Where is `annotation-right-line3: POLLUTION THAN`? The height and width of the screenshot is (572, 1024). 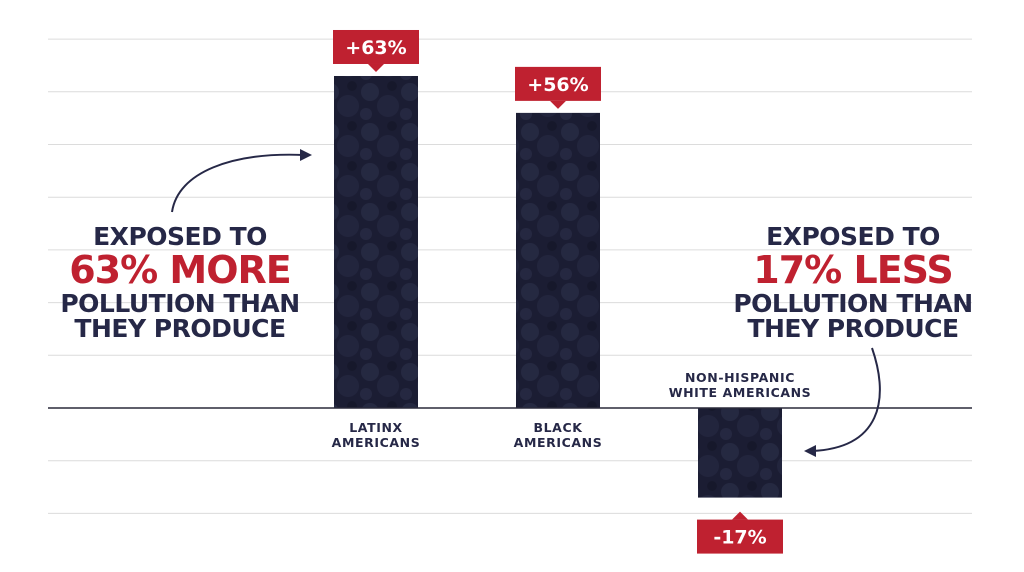 annotation-right-line3: POLLUTION THAN is located at coordinates (853, 303).